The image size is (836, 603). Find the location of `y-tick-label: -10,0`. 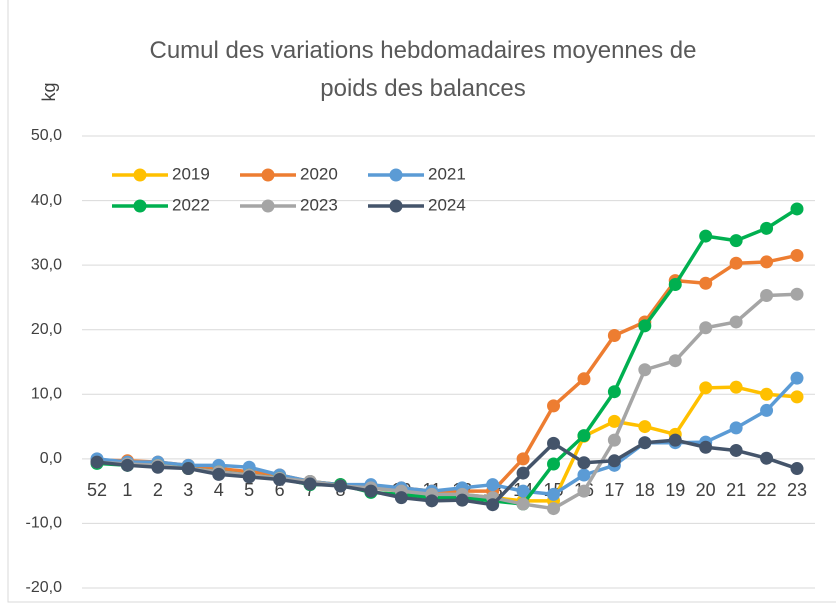

y-tick-label: -10,0 is located at coordinates (44, 523).